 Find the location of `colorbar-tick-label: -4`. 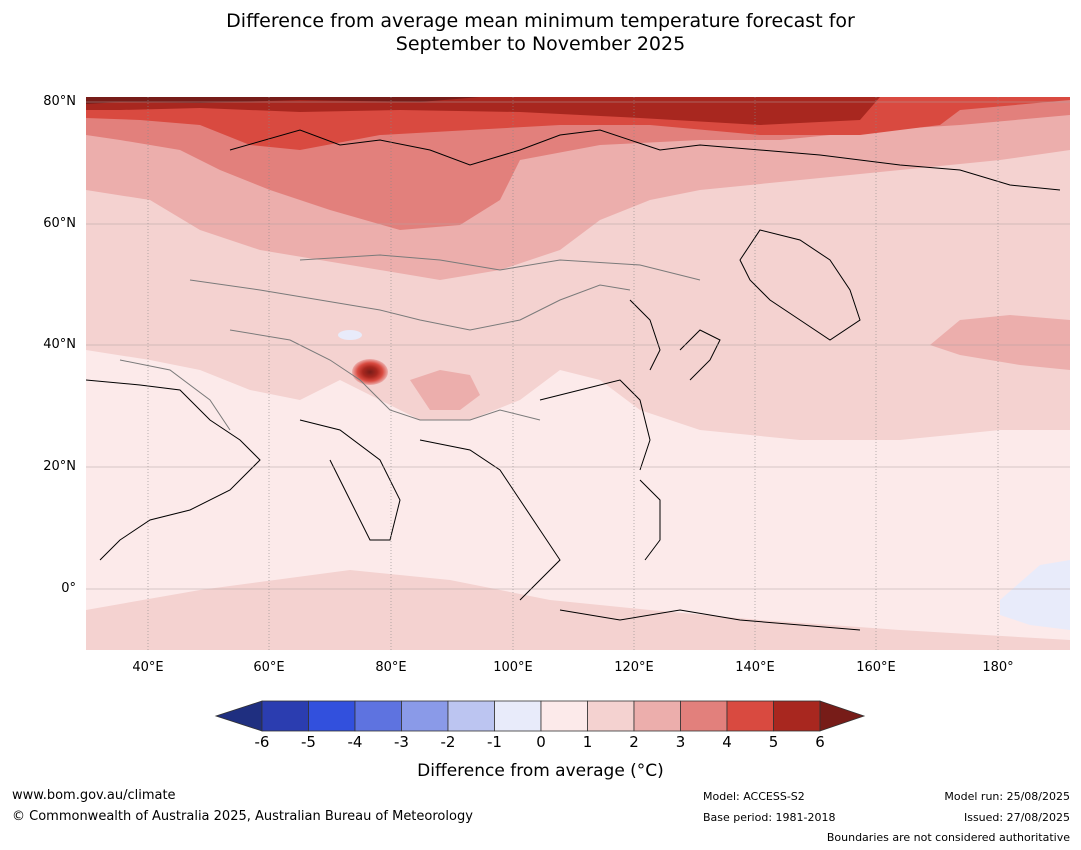

colorbar-tick-label: -4 is located at coordinates (355, 742).